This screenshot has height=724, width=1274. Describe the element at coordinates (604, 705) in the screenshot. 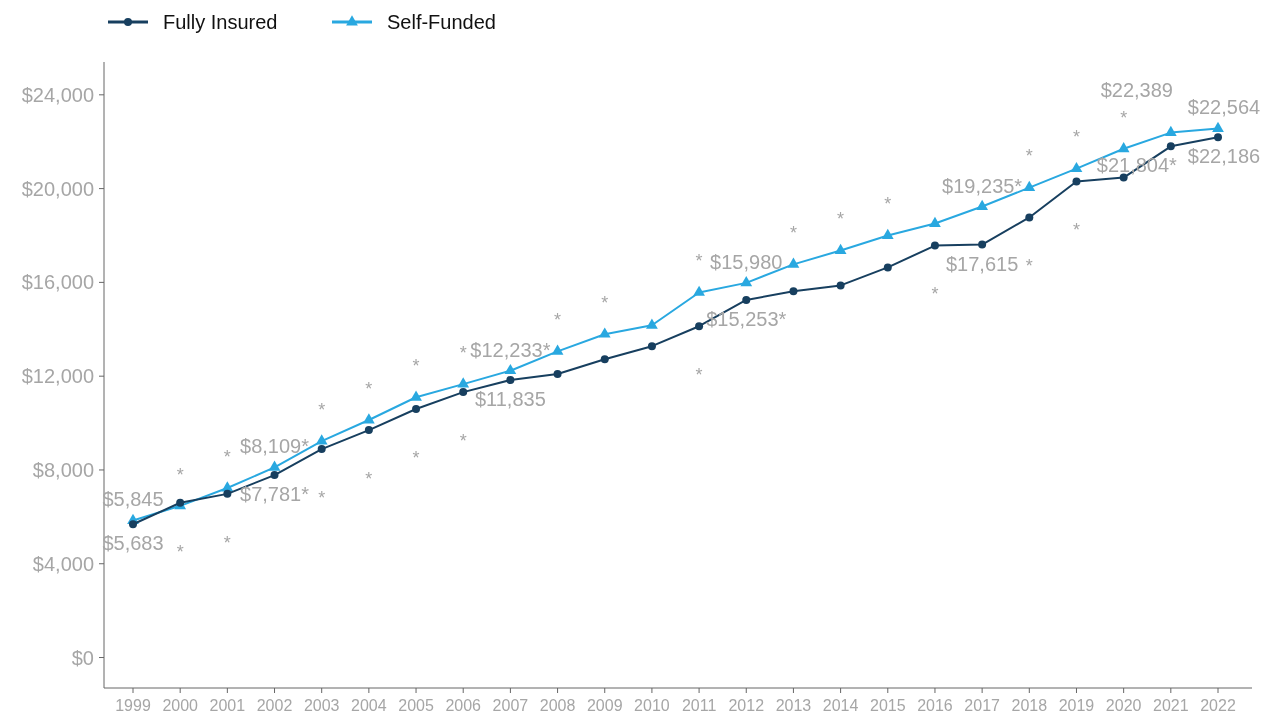

I see `x-tick-label: 2009` at that location.